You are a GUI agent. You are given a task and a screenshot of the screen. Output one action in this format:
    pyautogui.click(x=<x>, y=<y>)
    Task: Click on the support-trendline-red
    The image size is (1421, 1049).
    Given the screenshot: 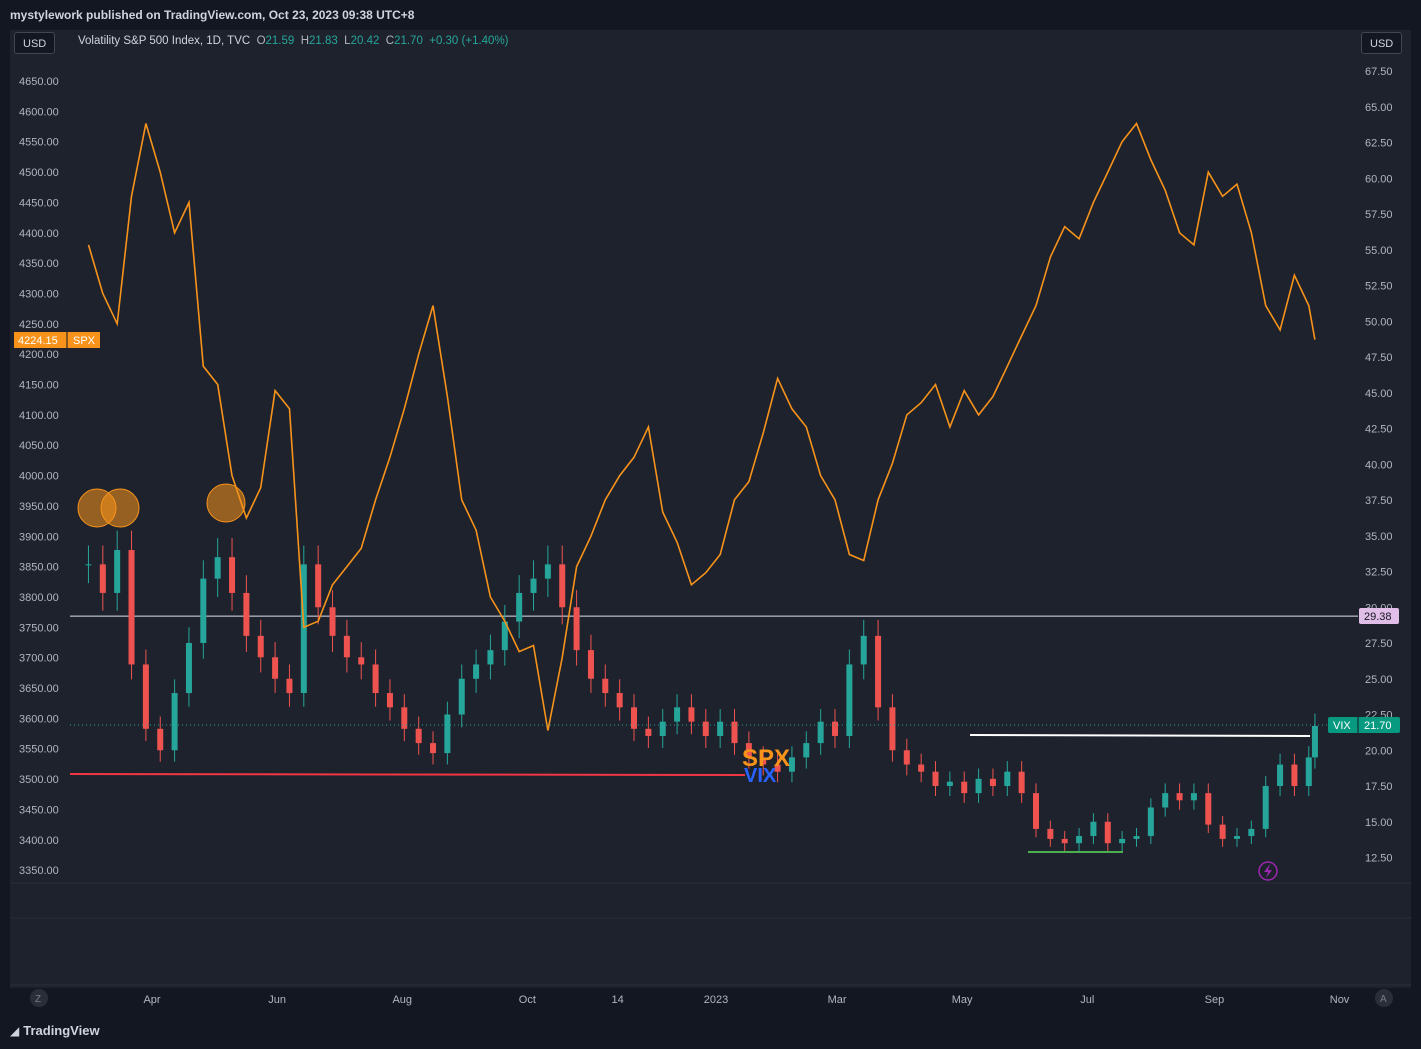 What is the action you would take?
    pyautogui.click(x=407, y=774)
    